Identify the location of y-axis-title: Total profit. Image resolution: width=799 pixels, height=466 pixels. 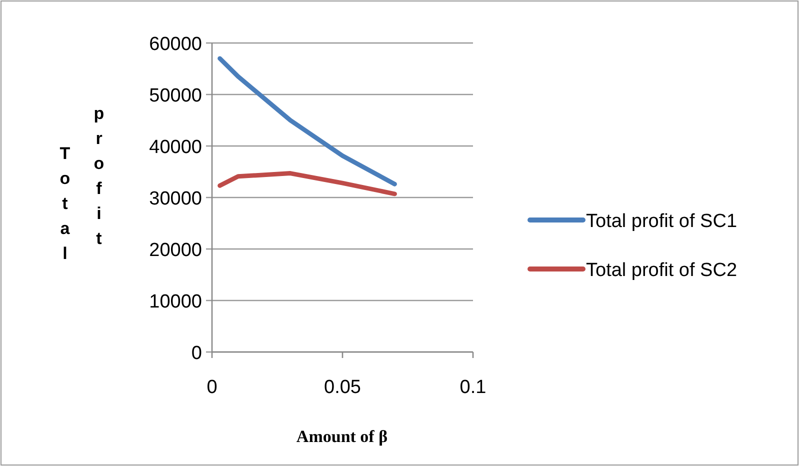
(82, 186).